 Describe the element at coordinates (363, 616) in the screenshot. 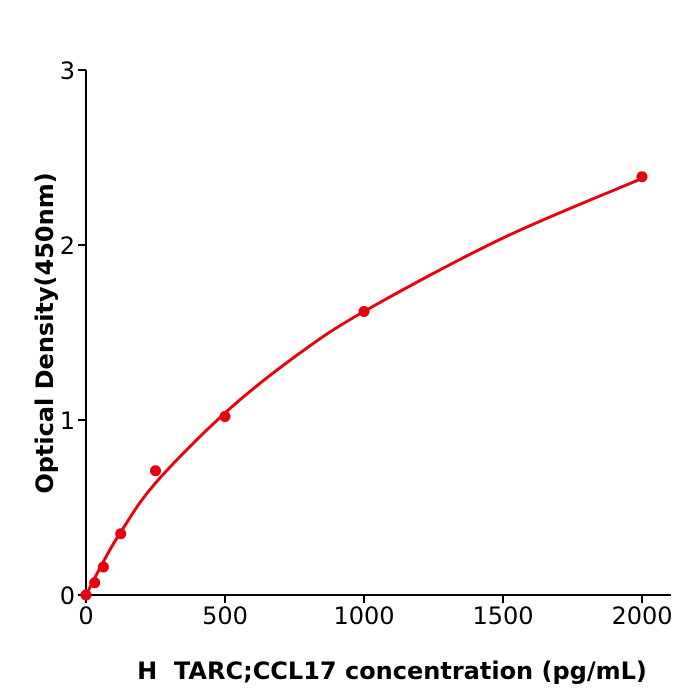

I see `x-tick-label: 1000` at that location.